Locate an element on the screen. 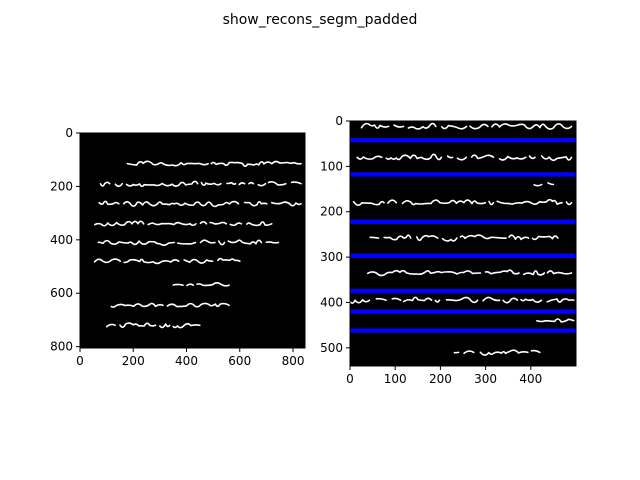  x-tick-label: 800 is located at coordinates (293, 361).